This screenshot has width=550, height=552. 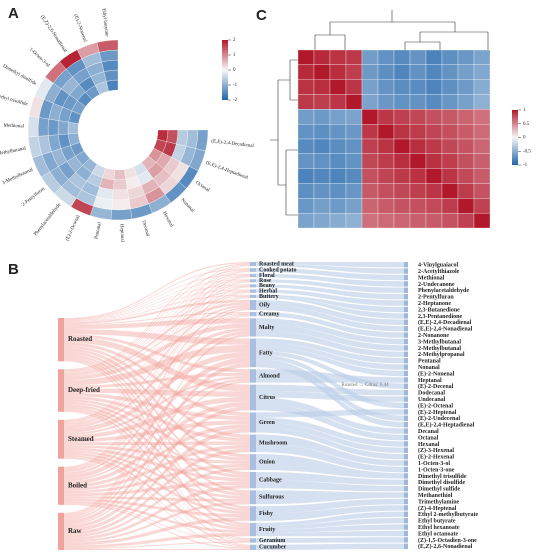 I want to click on odor-label: Onion, so click(x=267, y=462).